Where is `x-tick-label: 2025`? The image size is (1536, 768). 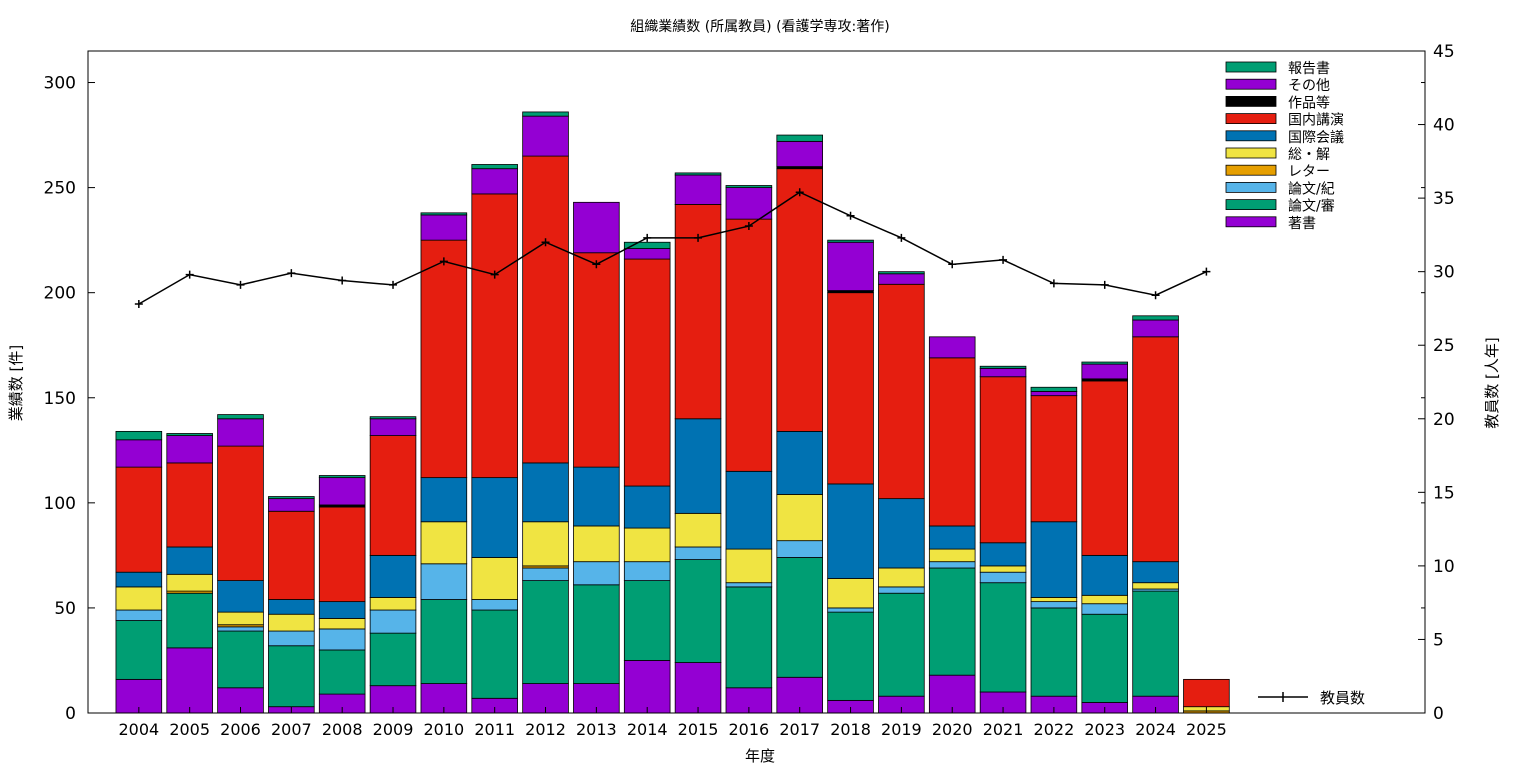 x-tick-label: 2025 is located at coordinates (1206, 729).